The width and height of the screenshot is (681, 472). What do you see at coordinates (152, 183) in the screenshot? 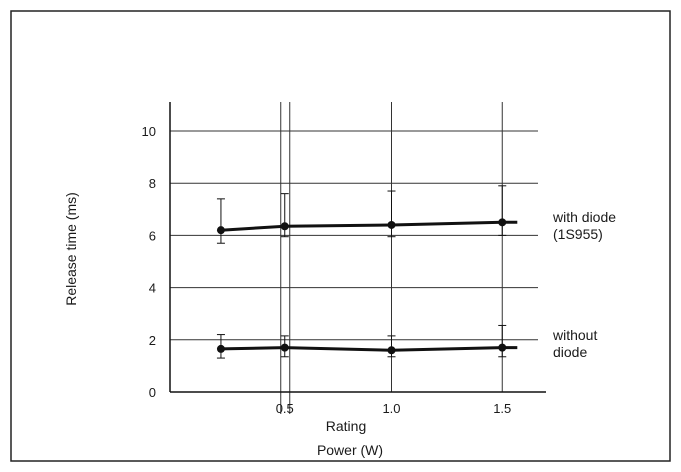
I see `y-tick-label-4: 8` at bounding box center [152, 183].